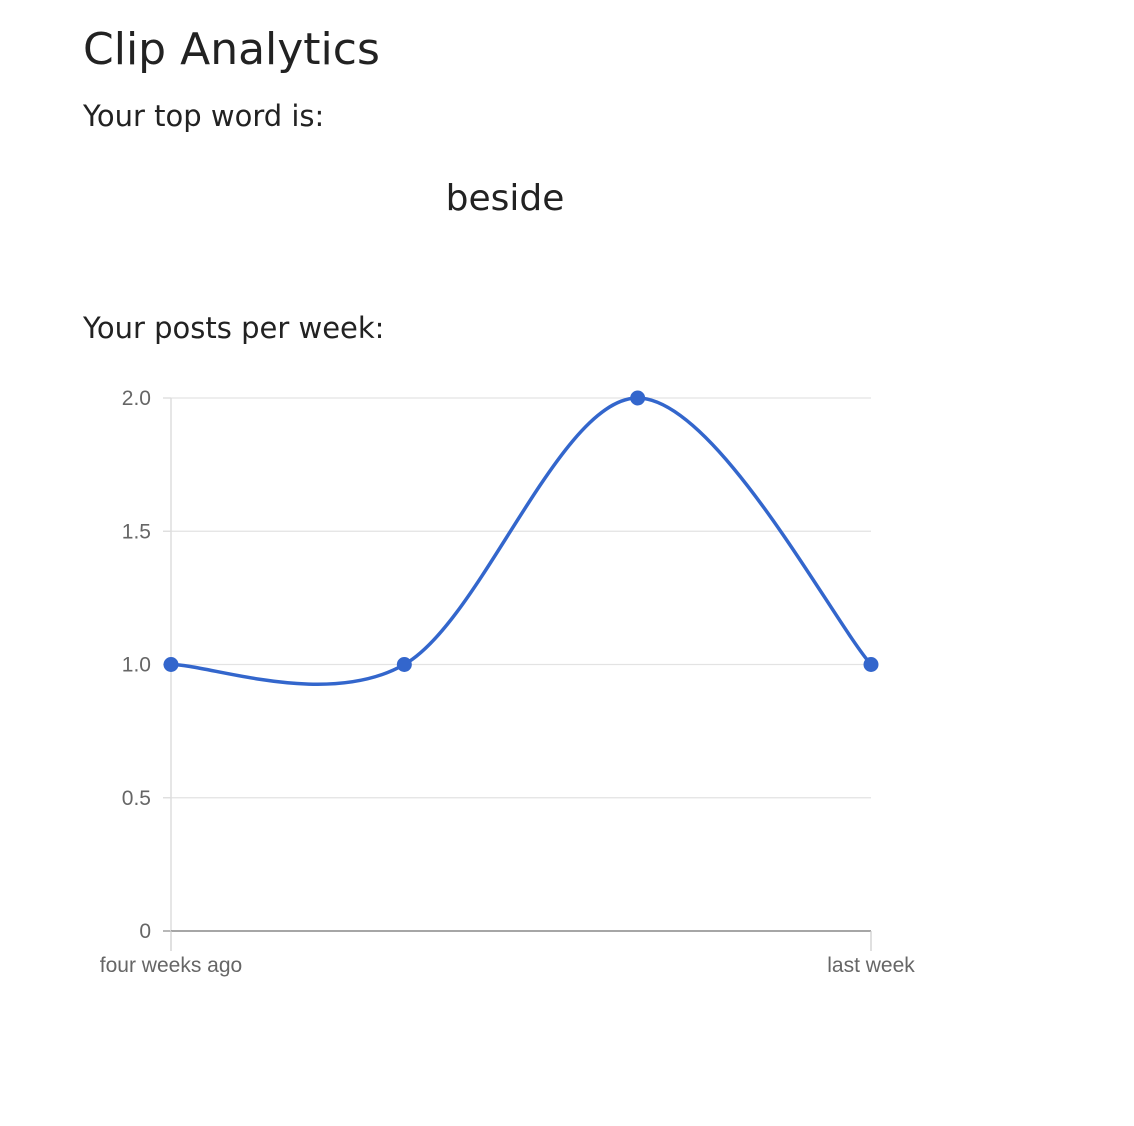  I want to click on y-tick-label: 0.5, so click(136, 798).